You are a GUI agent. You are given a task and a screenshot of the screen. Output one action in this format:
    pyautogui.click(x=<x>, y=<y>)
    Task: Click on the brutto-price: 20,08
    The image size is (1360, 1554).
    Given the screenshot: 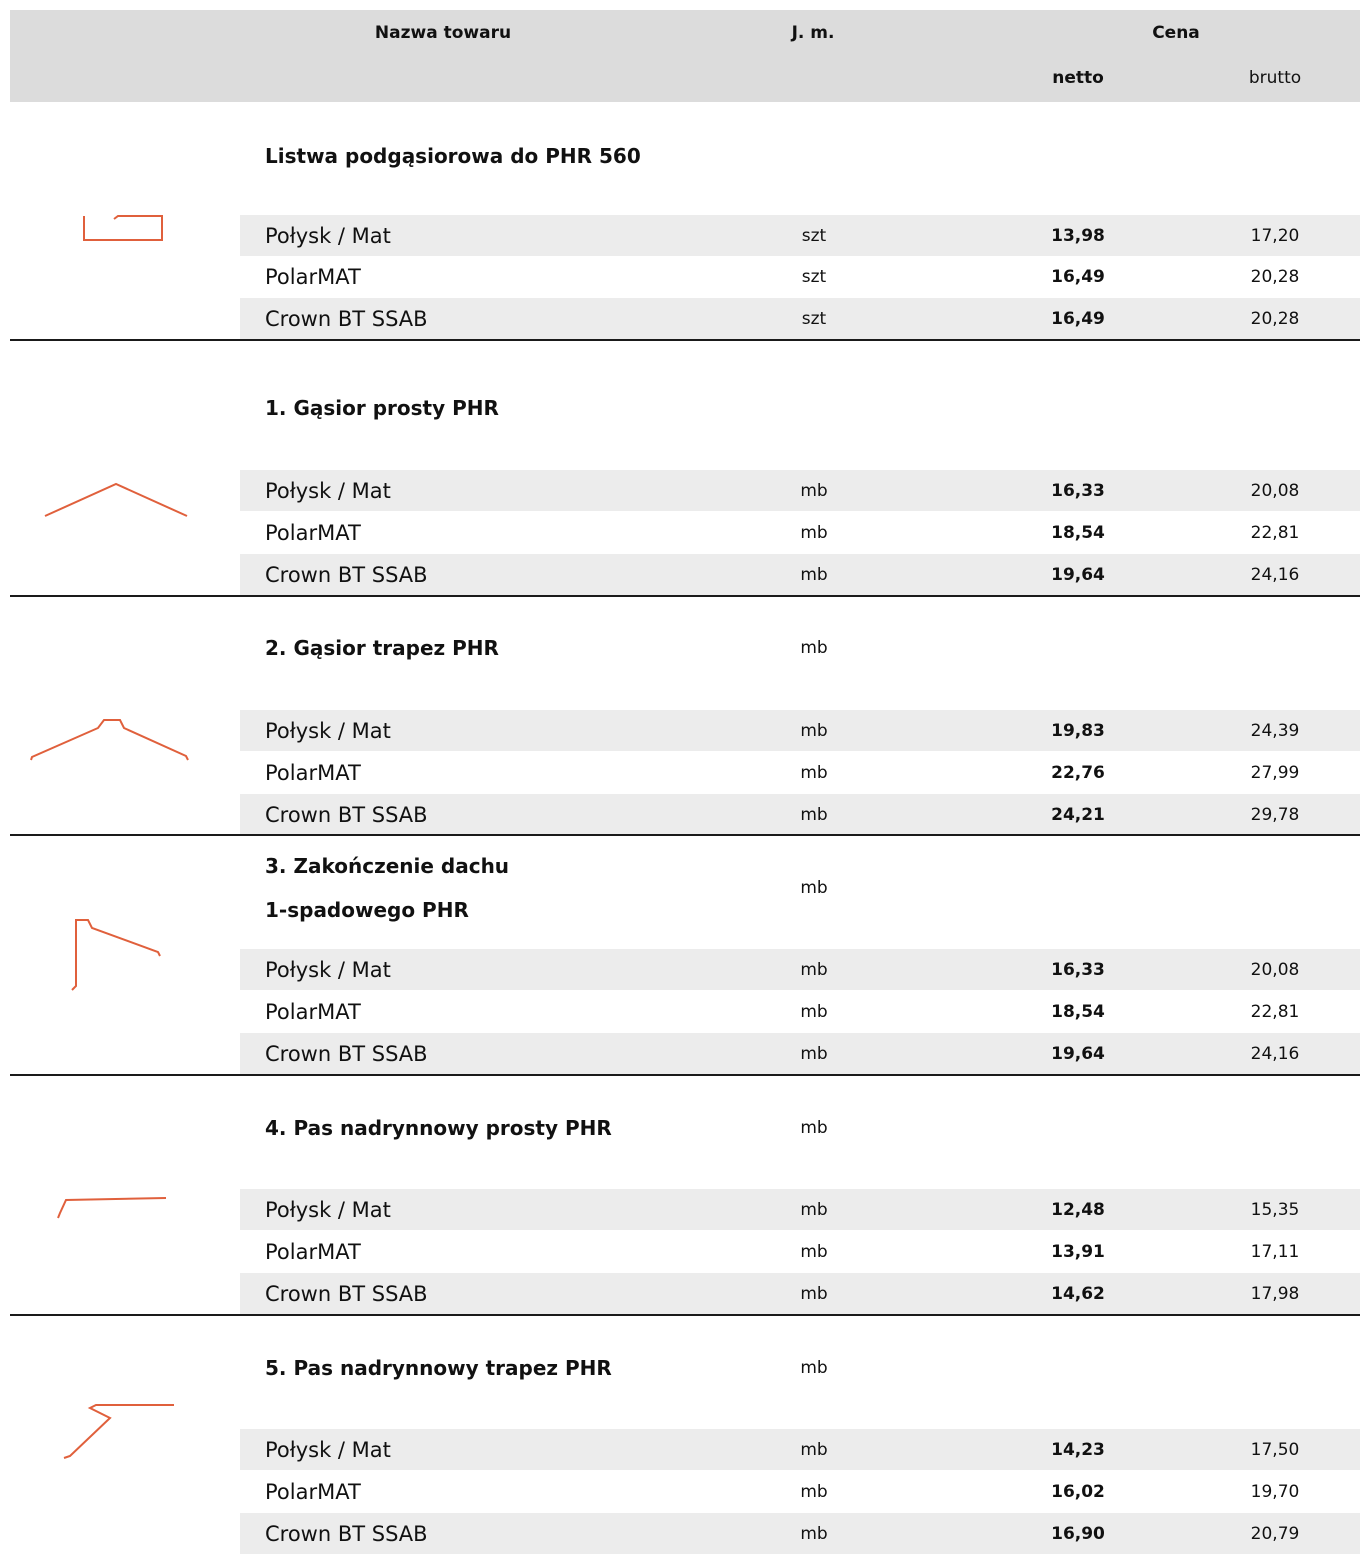 What is the action you would take?
    pyautogui.click(x=1275, y=969)
    